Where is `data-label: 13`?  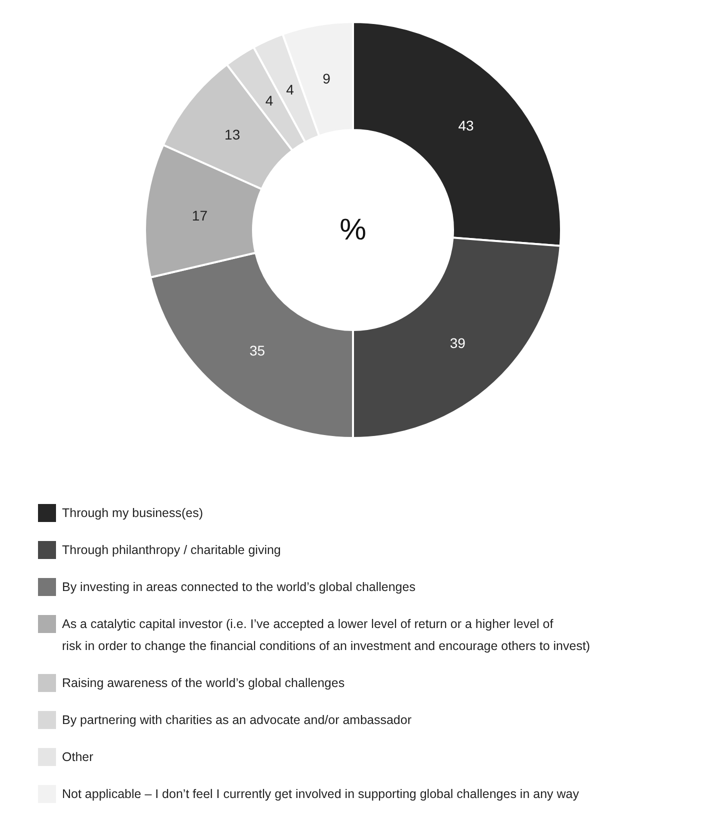 data-label: 13 is located at coordinates (232, 134).